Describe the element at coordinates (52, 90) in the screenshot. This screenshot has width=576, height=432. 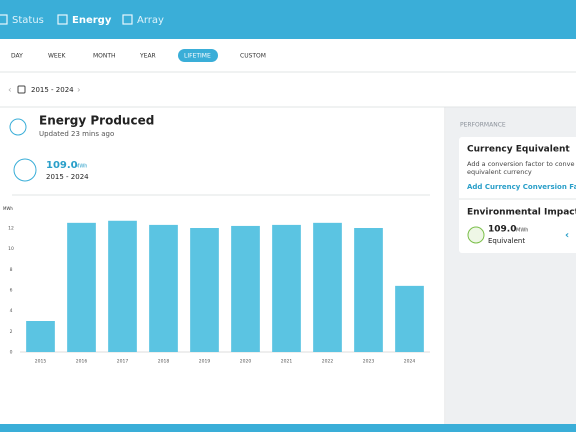
I see `date-range: 2015 - 2024` at that location.